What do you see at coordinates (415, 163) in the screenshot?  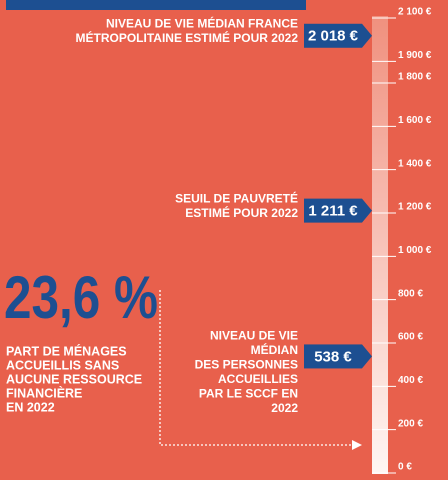 I see `y-tick-label: 1 400 €` at bounding box center [415, 163].